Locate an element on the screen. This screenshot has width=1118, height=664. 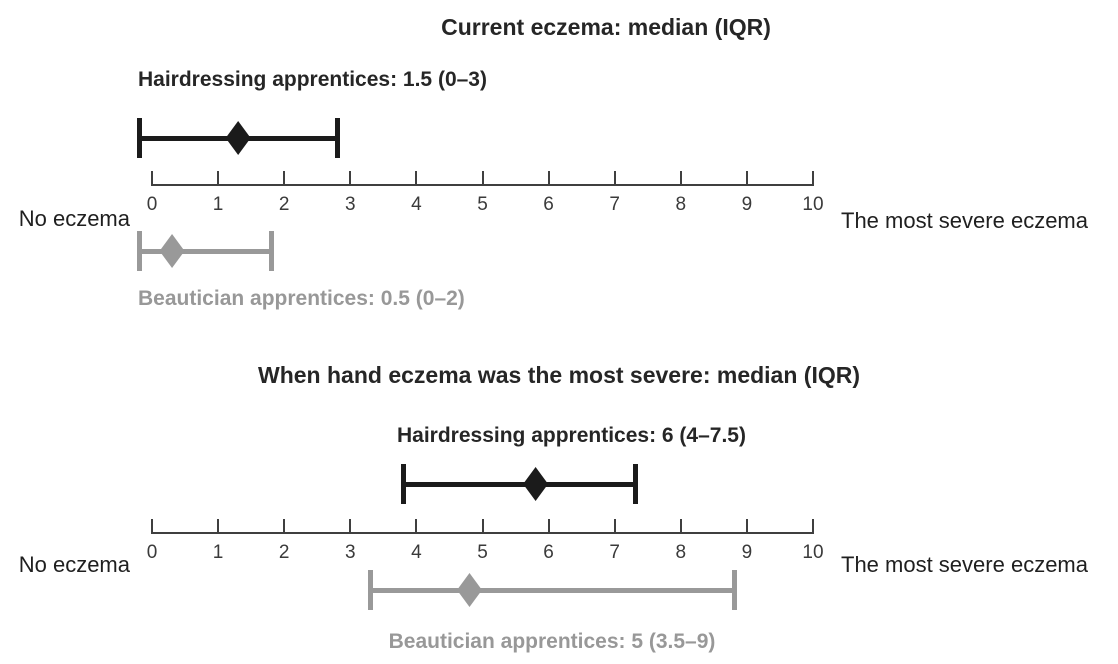
hairdressing-series-label: Hairdressing apprentices: 1.5 (0–3) is located at coordinates (312, 79).